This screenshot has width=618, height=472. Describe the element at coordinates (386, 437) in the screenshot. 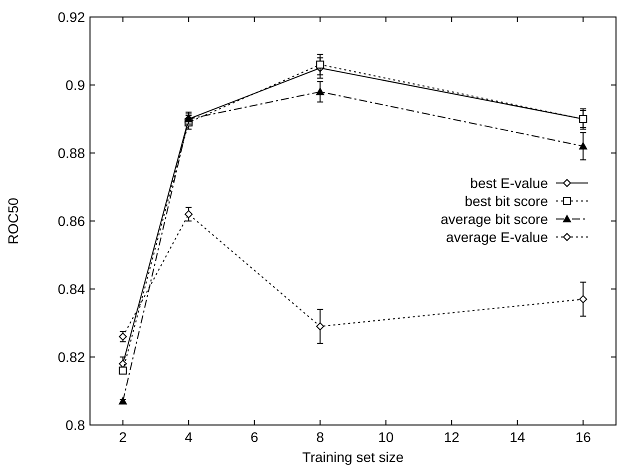

I see `x-tick-label: 10` at that location.